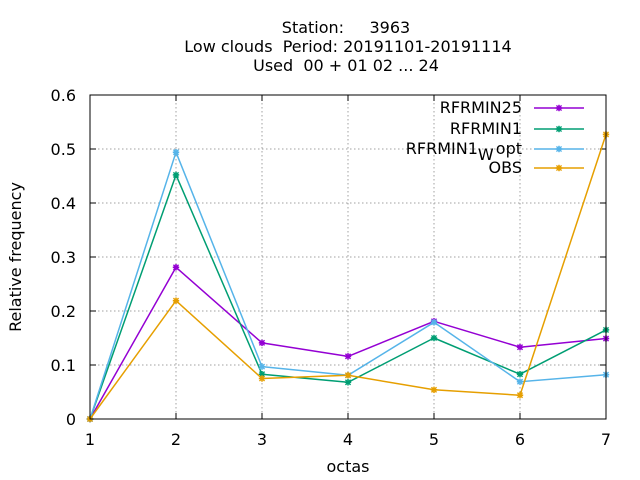 This screenshot has height=480, width=640. I want to click on x-tick-label: 5, so click(434, 439).